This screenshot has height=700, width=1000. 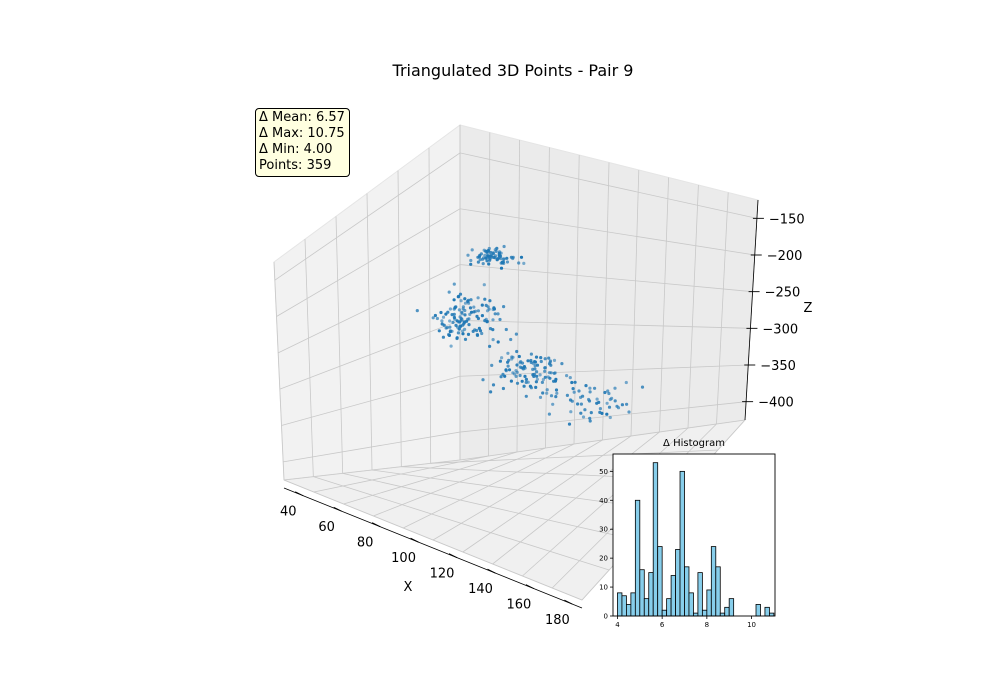 I want to click on histogram-y-tick-label: 30, so click(x=603, y=530).